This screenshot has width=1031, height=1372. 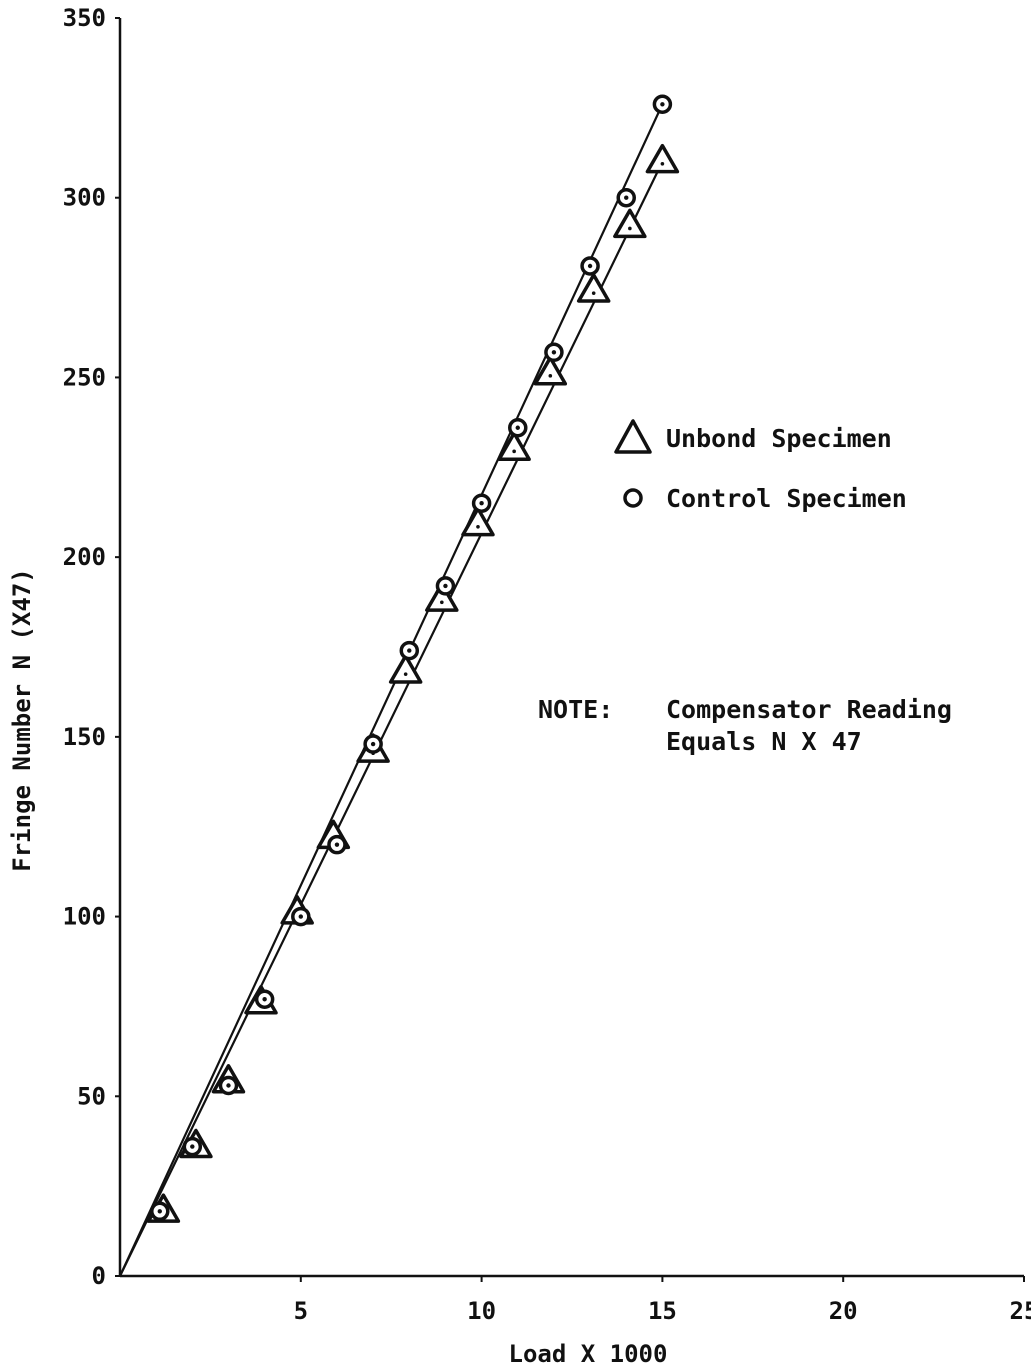 I want to click on x-axis-label: Load X 1000, so click(x=588, y=1354).